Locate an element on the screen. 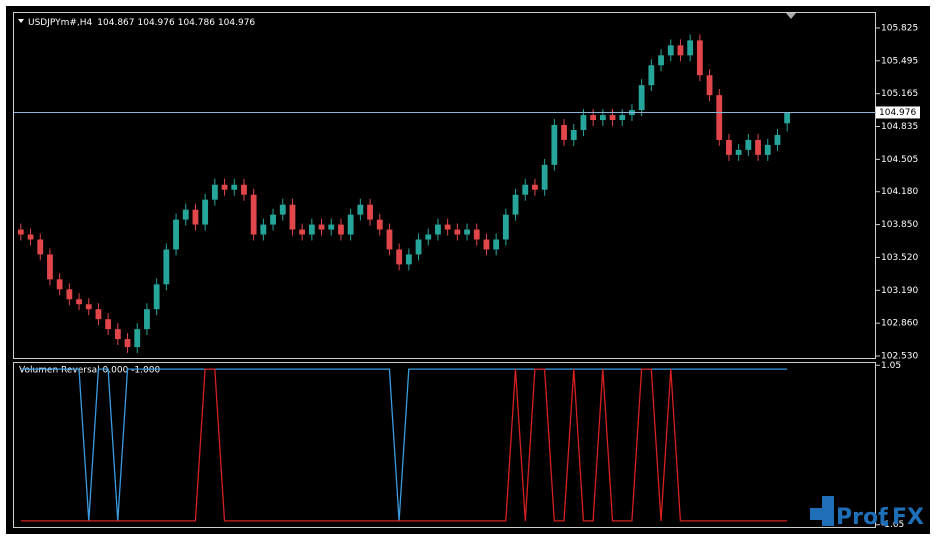  y-tick-label: 1.05 is located at coordinates (891, 366).